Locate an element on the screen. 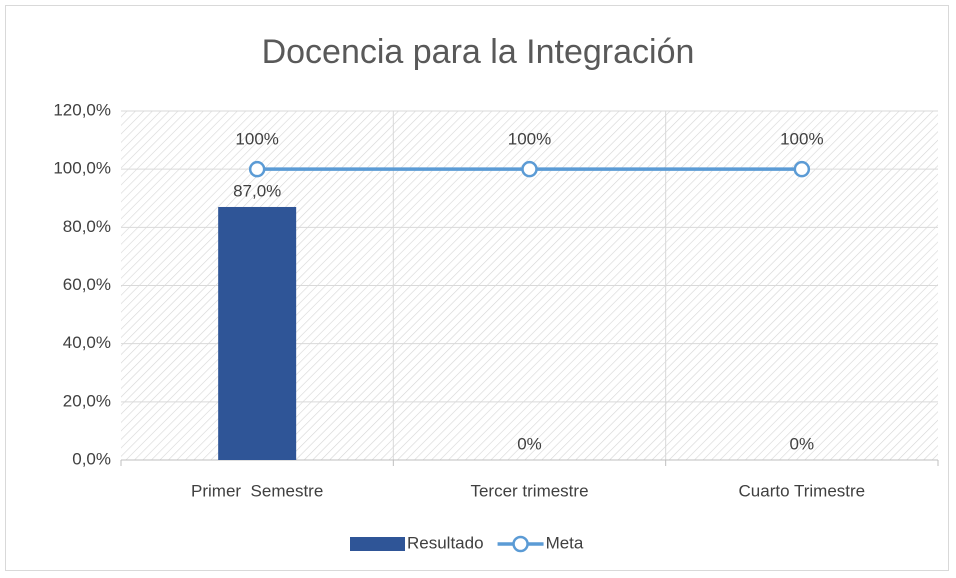  legend-label: Meta is located at coordinates (565, 542).